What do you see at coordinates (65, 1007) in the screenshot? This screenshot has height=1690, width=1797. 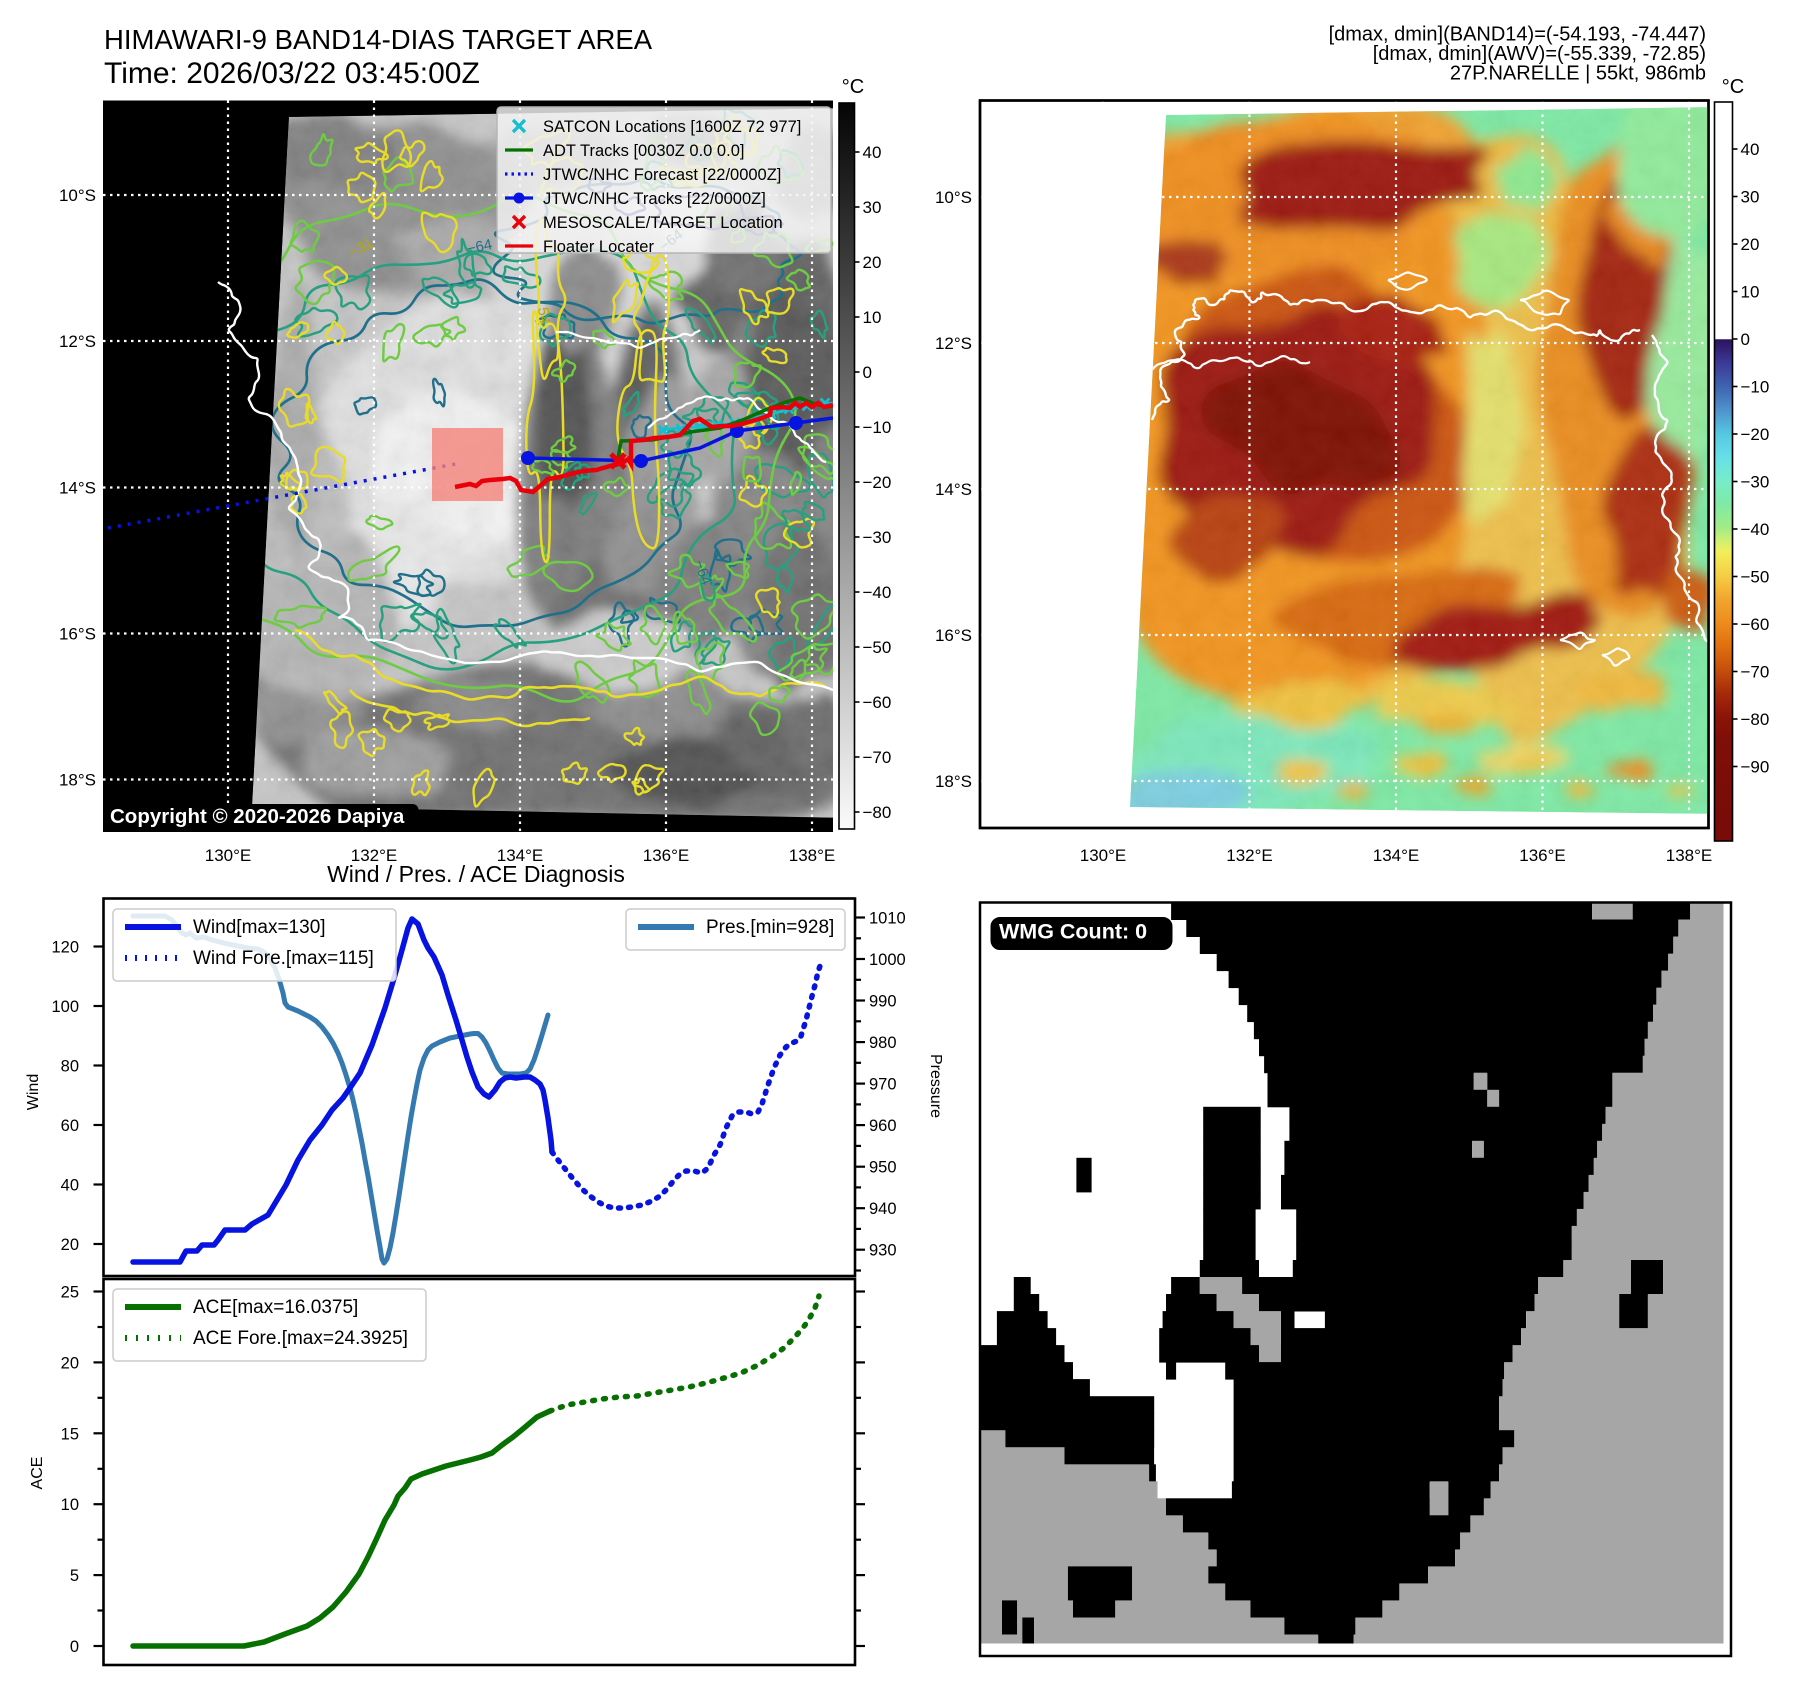 I see `svg-text: 100` at bounding box center [65, 1007].